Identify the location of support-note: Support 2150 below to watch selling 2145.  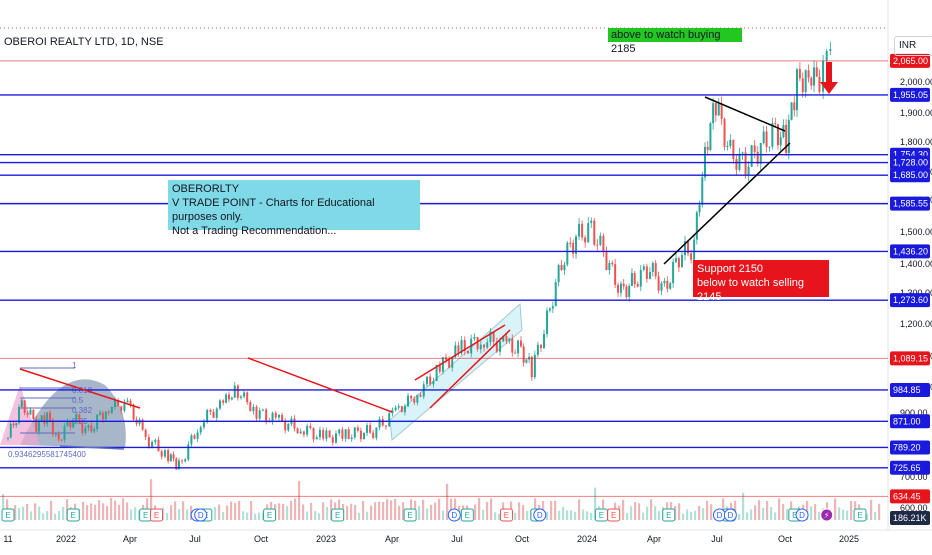
(761, 281).